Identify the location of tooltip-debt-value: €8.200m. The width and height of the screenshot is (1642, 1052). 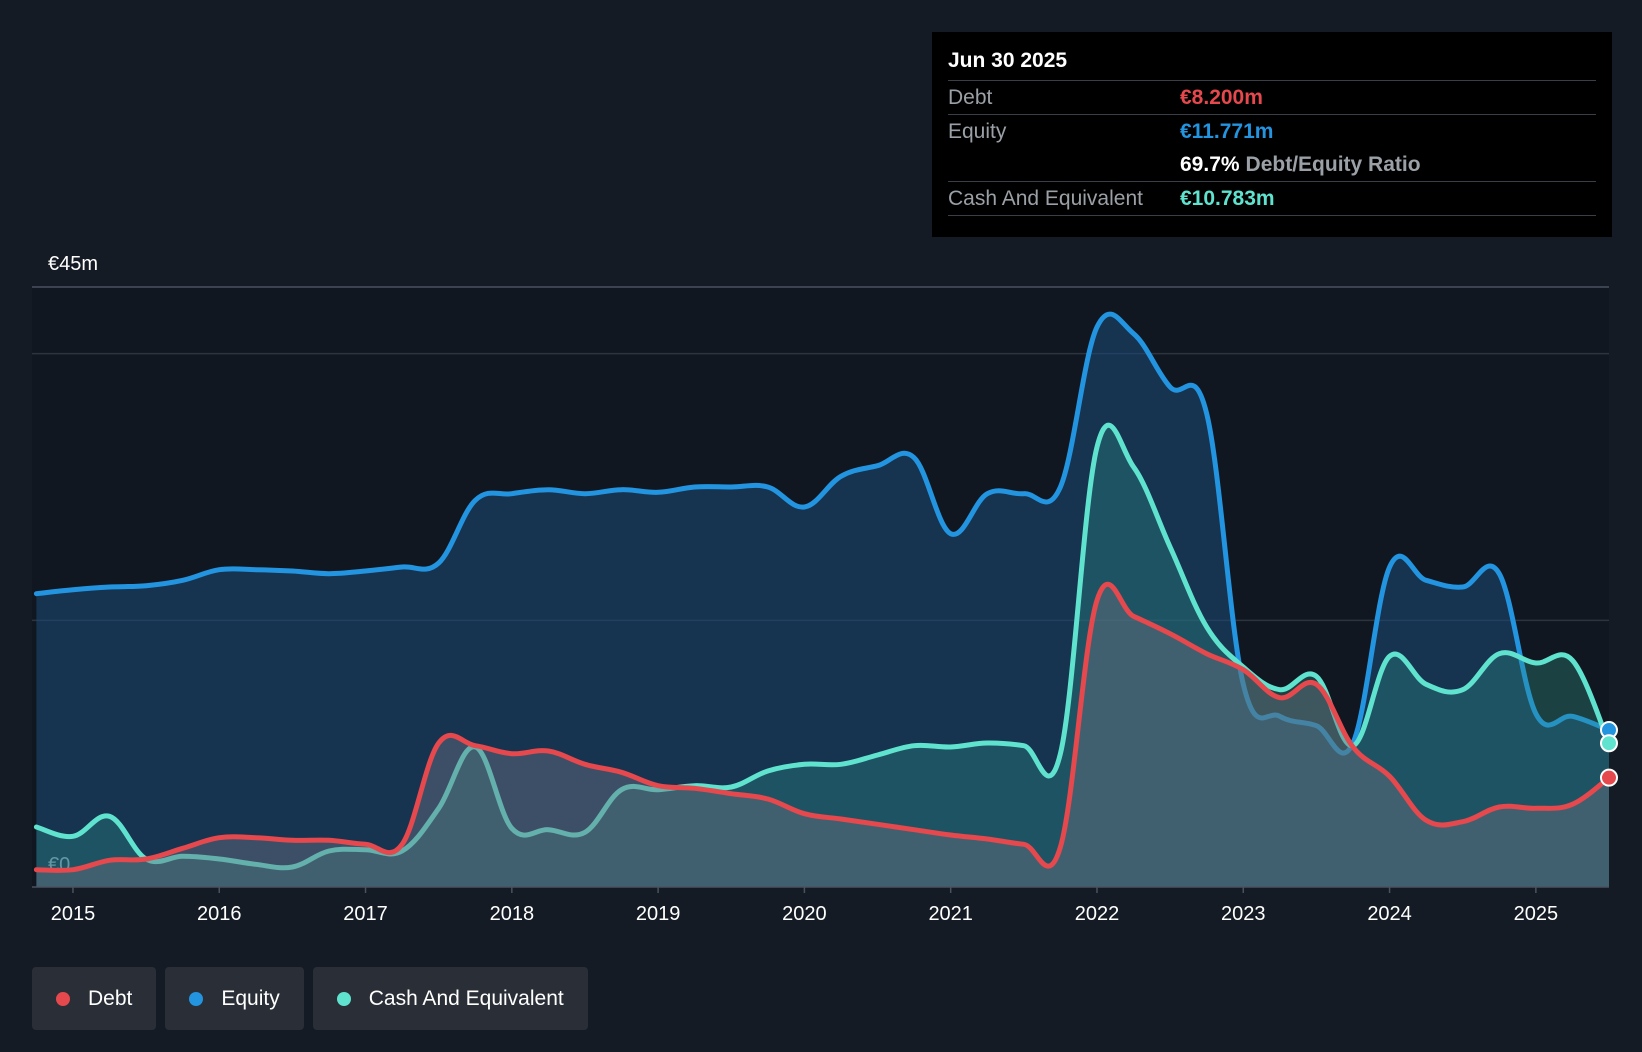
(1221, 97).